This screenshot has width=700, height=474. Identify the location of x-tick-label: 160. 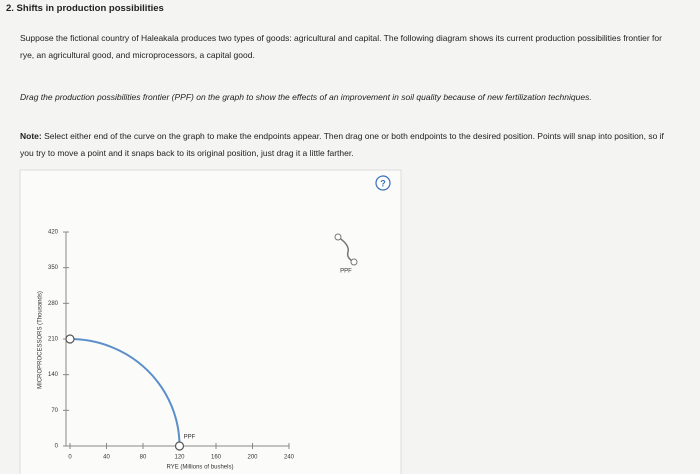
(216, 458).